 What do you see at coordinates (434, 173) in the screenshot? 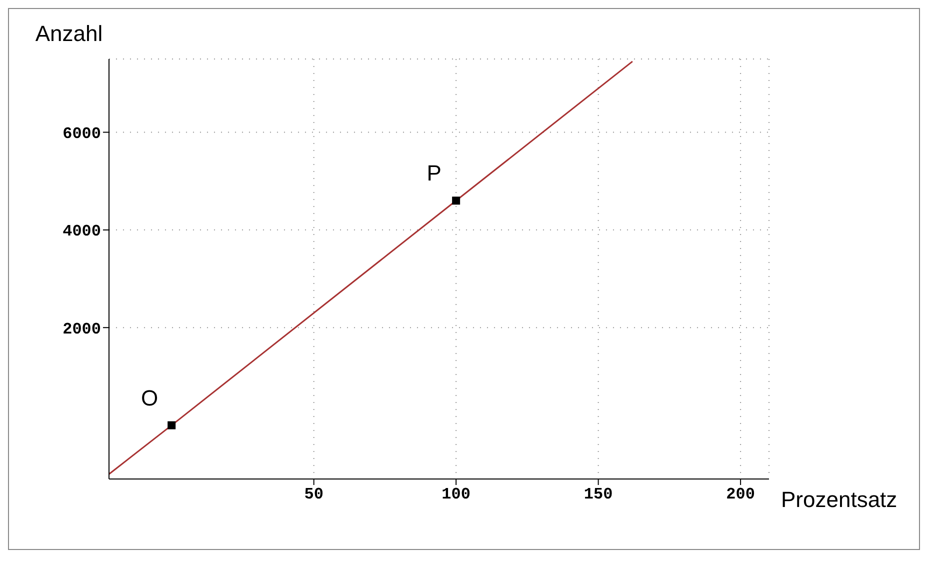
I see `annotation: P` at bounding box center [434, 173].